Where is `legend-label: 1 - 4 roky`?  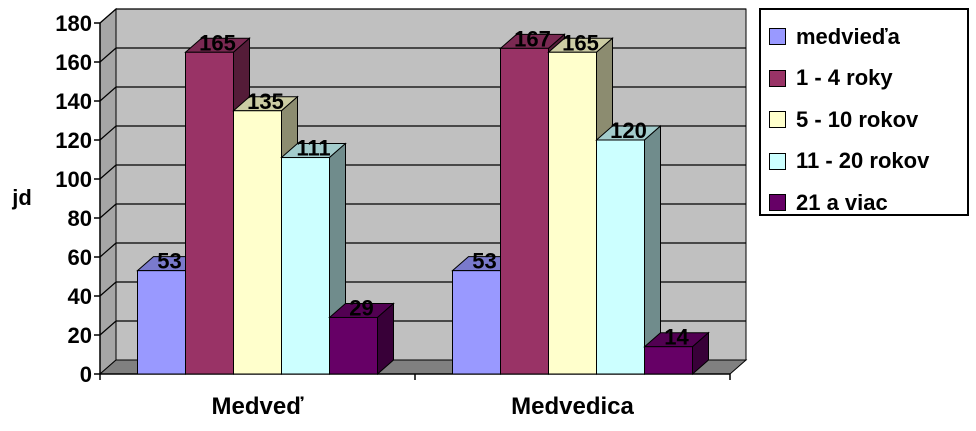 legend-label: 1 - 4 roky is located at coordinates (844, 78).